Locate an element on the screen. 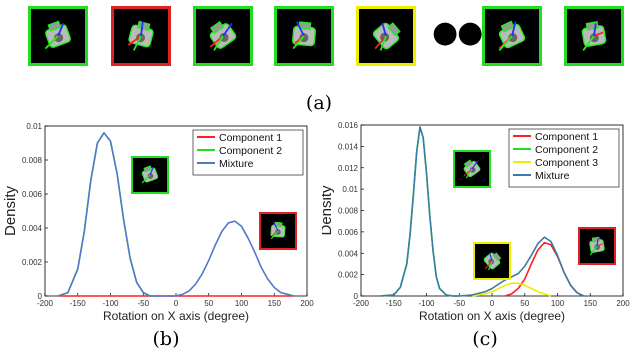  y-tick-label: 0.012 is located at coordinates (348, 168).